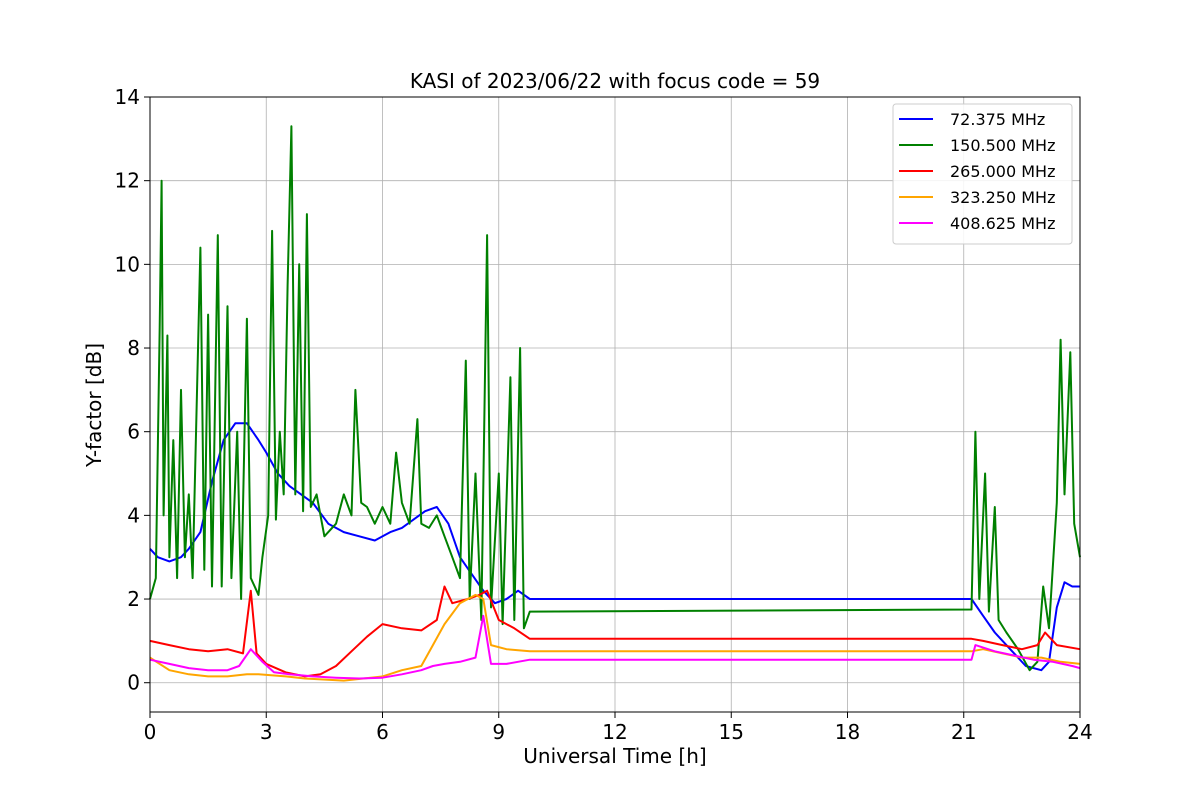 This screenshot has width=1200, height=800. Describe the element at coordinates (150, 732) in the screenshot. I see `x-tick-label: 0` at that location.